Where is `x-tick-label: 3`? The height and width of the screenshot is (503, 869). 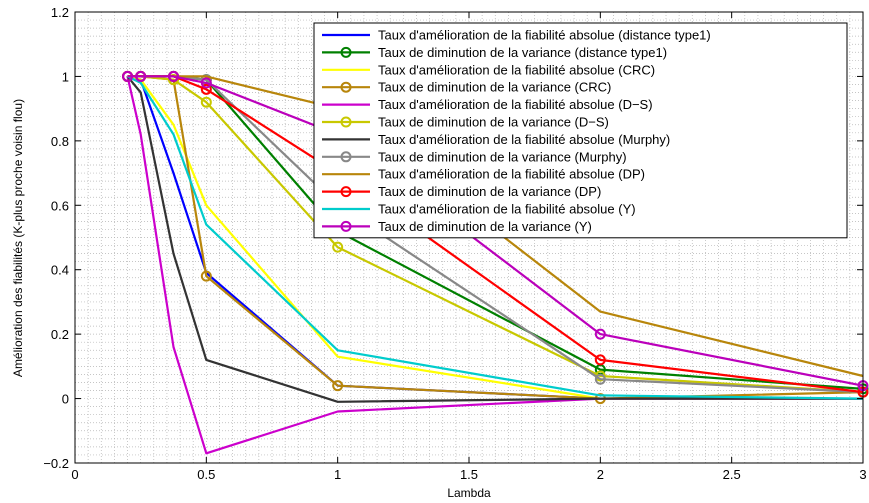 x-tick-label: 3 is located at coordinates (862, 474).